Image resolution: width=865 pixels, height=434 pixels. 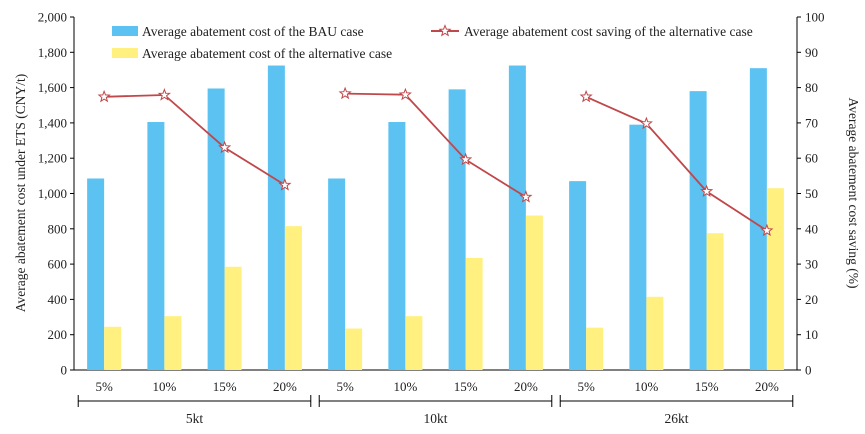 What do you see at coordinates (58, 334) in the screenshot?
I see `y-tick-label: 200` at bounding box center [58, 334].